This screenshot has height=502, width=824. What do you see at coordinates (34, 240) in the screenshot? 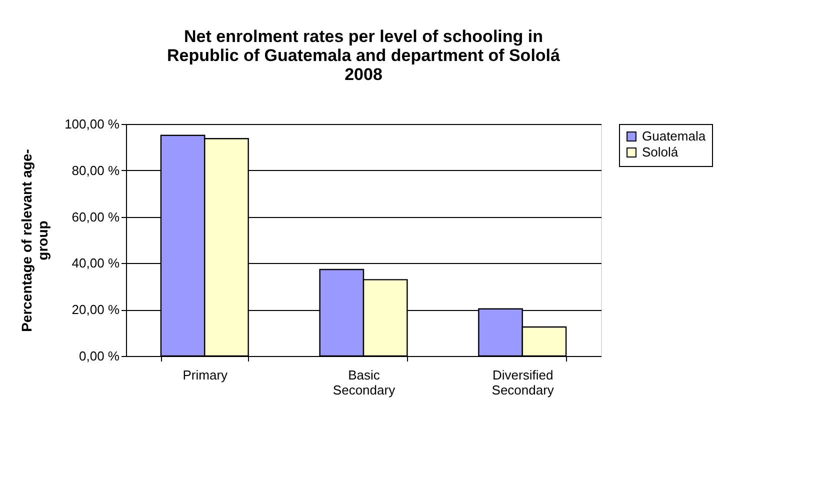
I see `y-axis-title: Percentage of relevant age- group` at bounding box center [34, 240].